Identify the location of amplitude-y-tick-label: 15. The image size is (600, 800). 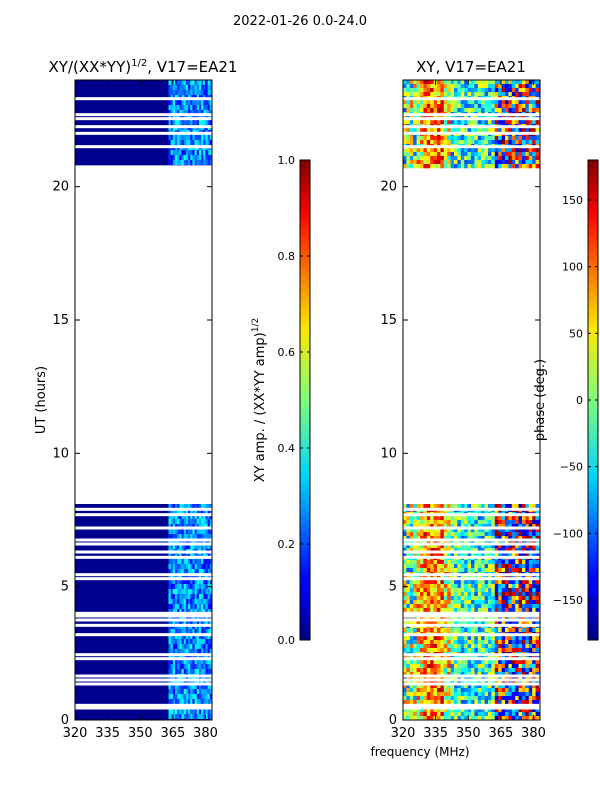
(60, 320).